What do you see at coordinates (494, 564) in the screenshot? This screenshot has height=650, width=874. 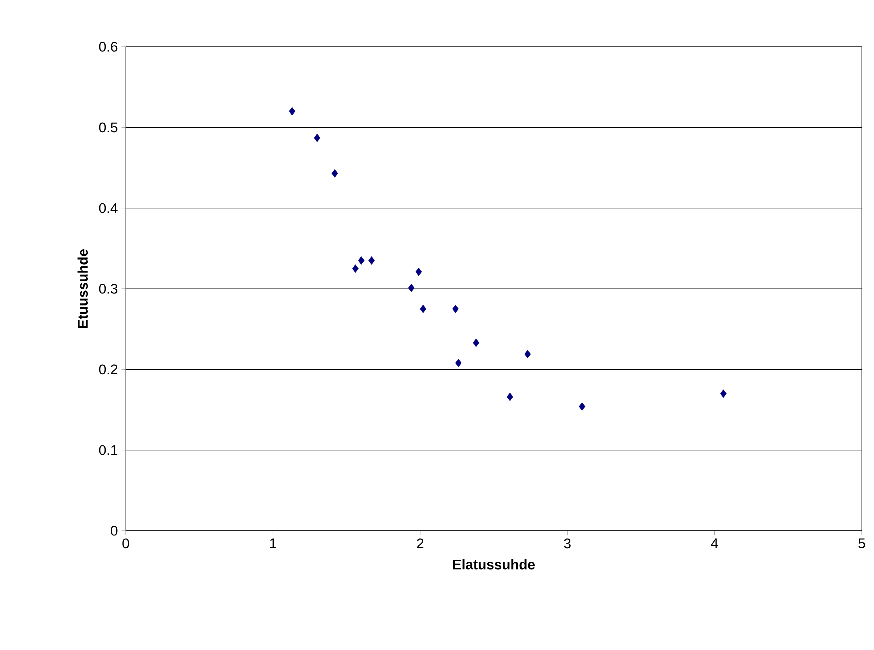 I see `x-axis-title: Elatussuhde` at bounding box center [494, 564].